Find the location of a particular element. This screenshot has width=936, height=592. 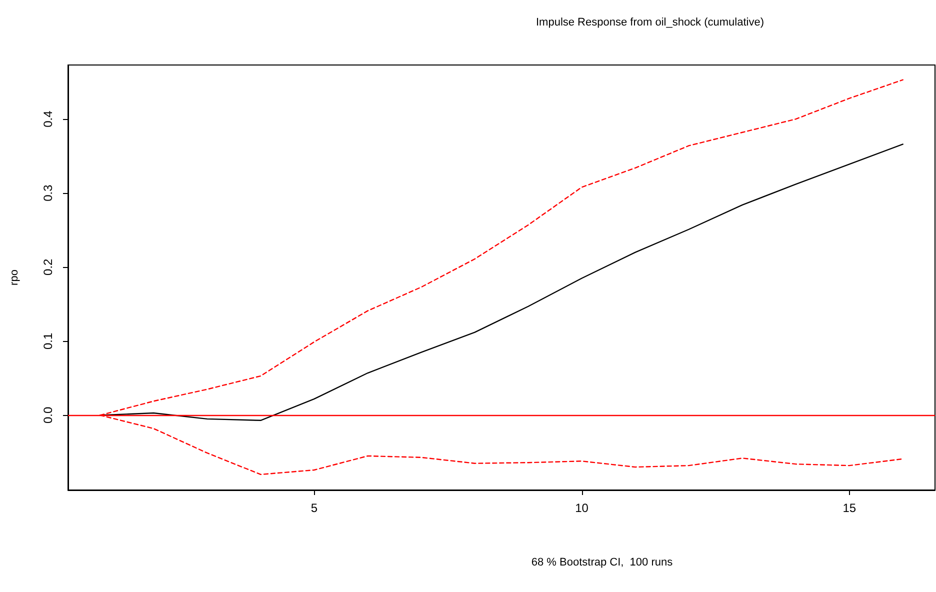

y-tick-label: 0.0 is located at coordinates (48, 415).